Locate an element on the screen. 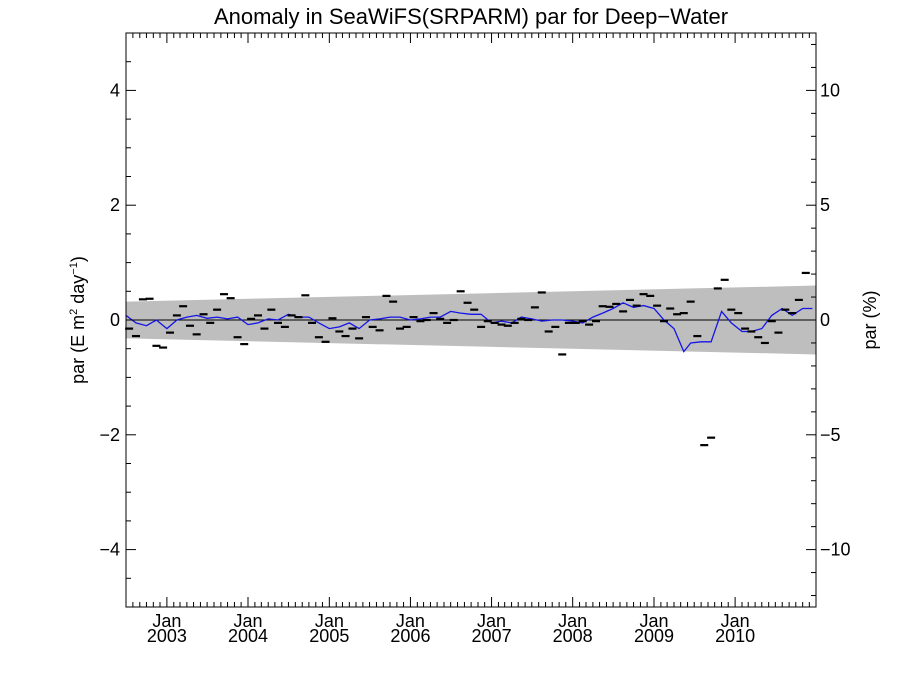 Image resolution: width=900 pixels, height=675 pixels. left-tick-label: 4 is located at coordinates (115, 90).